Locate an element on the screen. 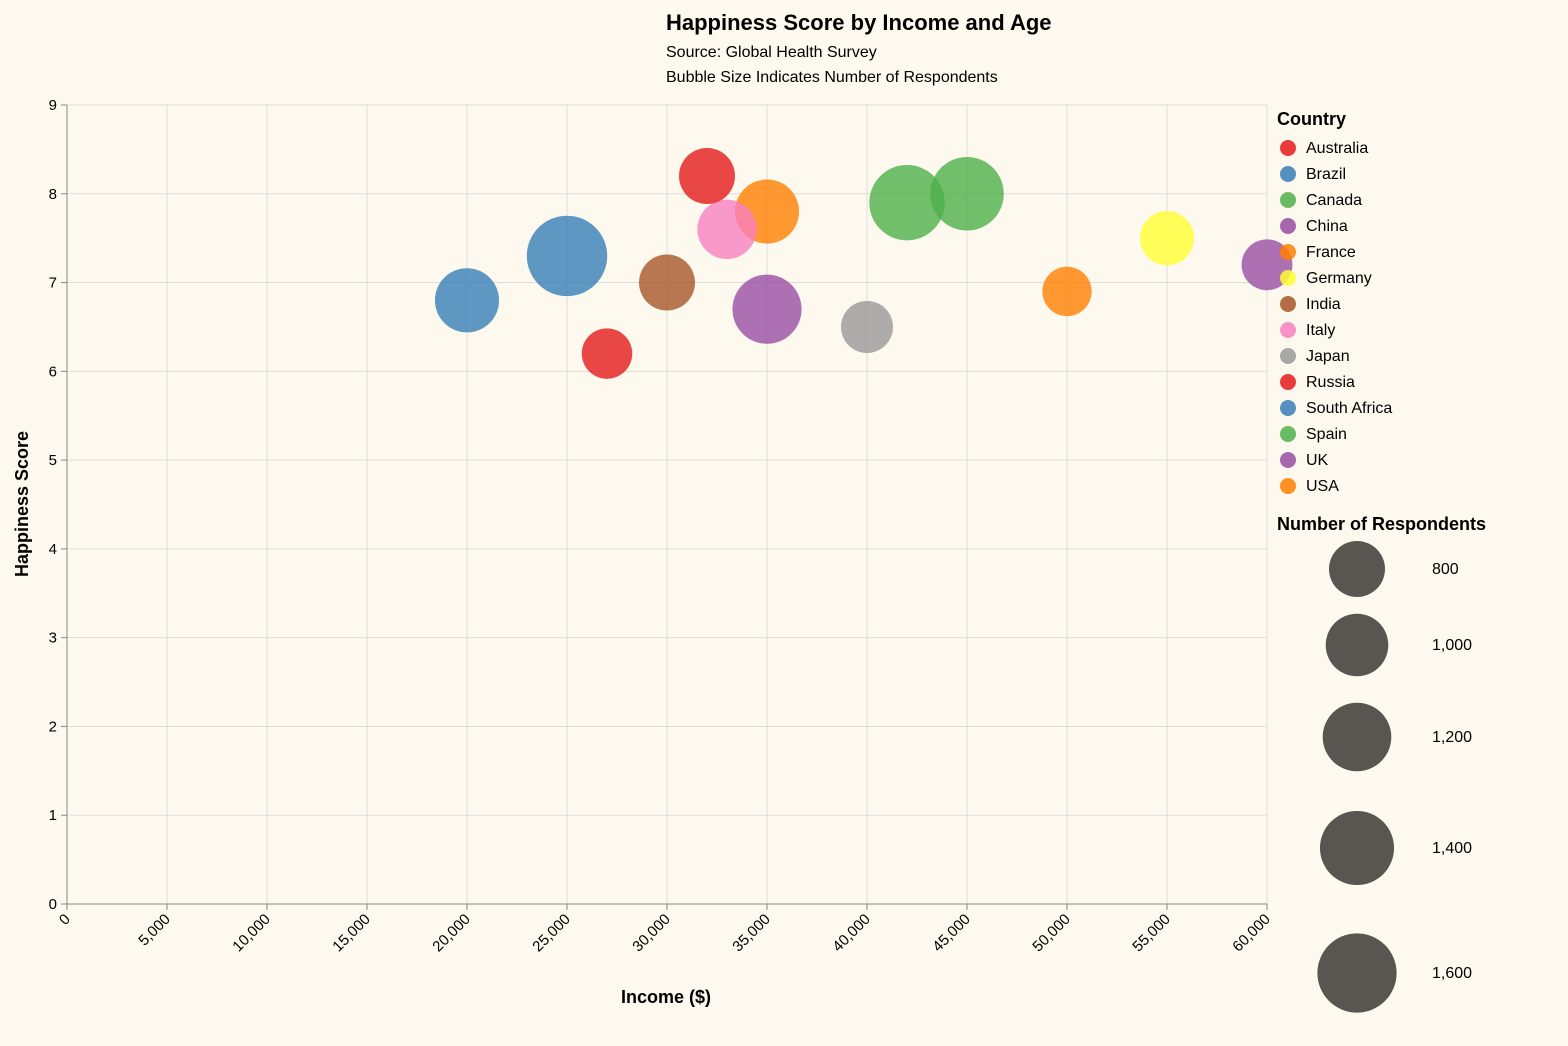 The height and width of the screenshot is (1046, 1568). x-tick-label: 5,000 is located at coordinates (154, 930).